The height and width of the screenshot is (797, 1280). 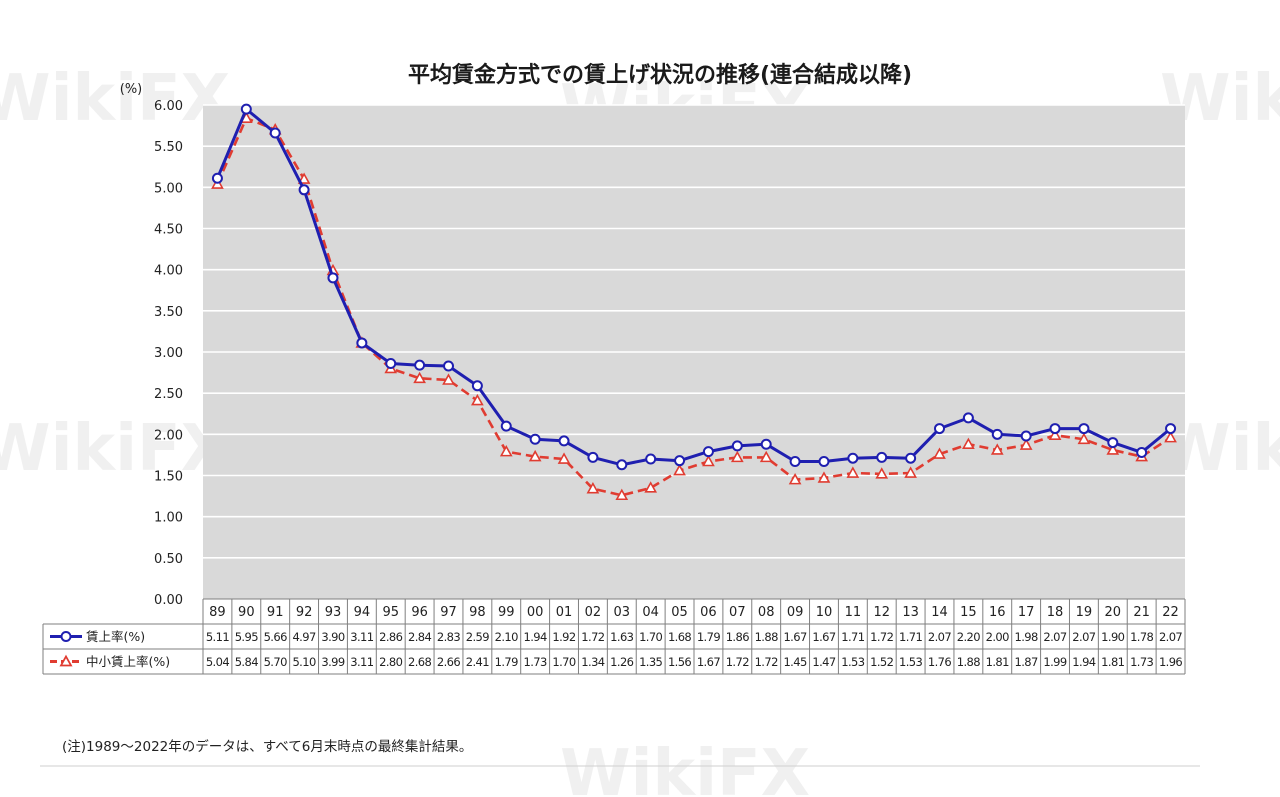 I want to click on x-tick-label: 21, so click(x=1141, y=612).